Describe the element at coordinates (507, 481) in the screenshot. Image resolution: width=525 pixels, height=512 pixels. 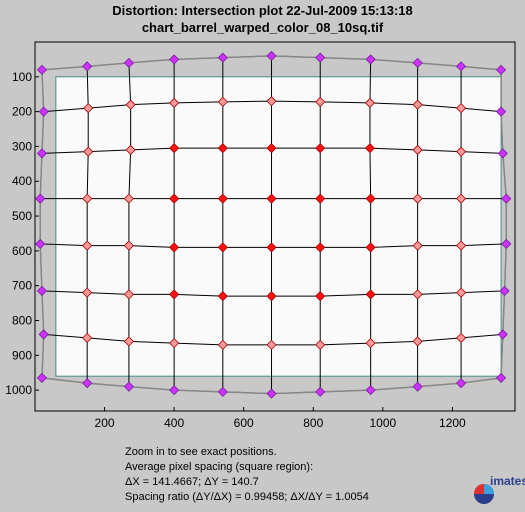
I see `imatest-logo-text: imatest` at that location.